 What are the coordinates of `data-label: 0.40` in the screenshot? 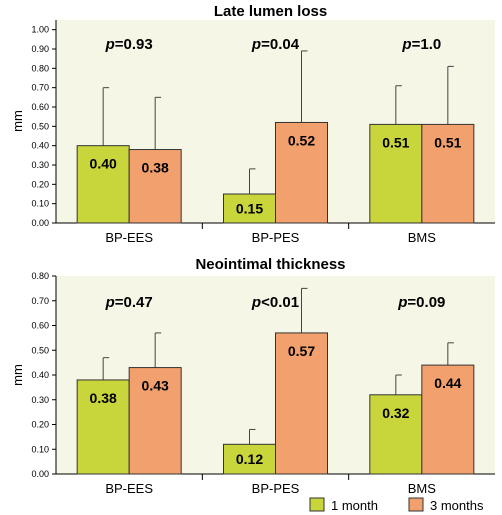 It's located at (103, 164).